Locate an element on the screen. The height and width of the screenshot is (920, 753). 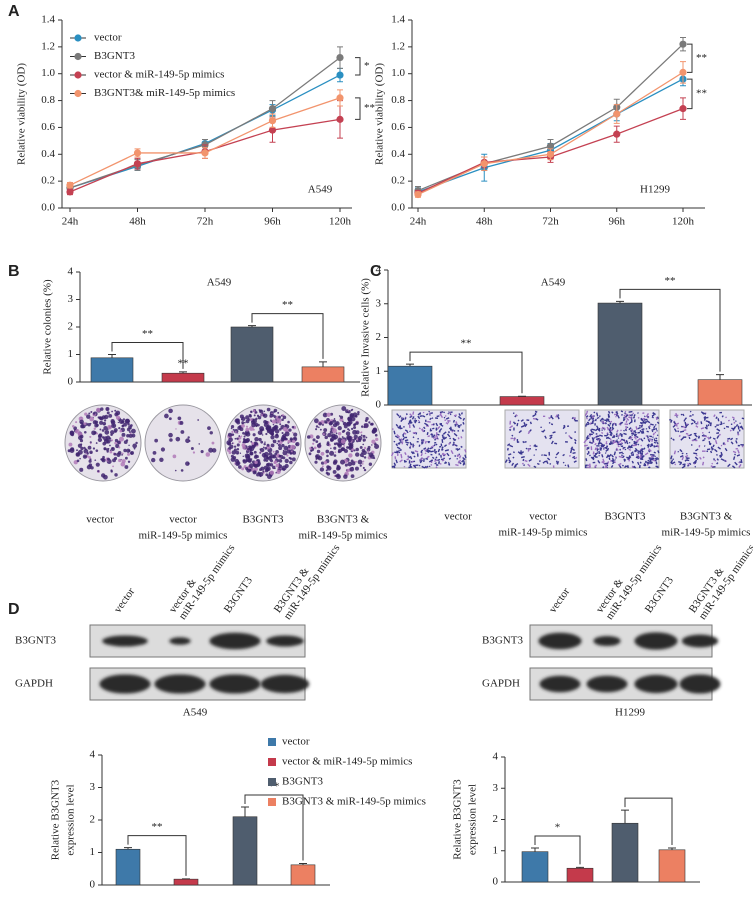
y-tick-label: 3 is located at coordinates (93, 787).